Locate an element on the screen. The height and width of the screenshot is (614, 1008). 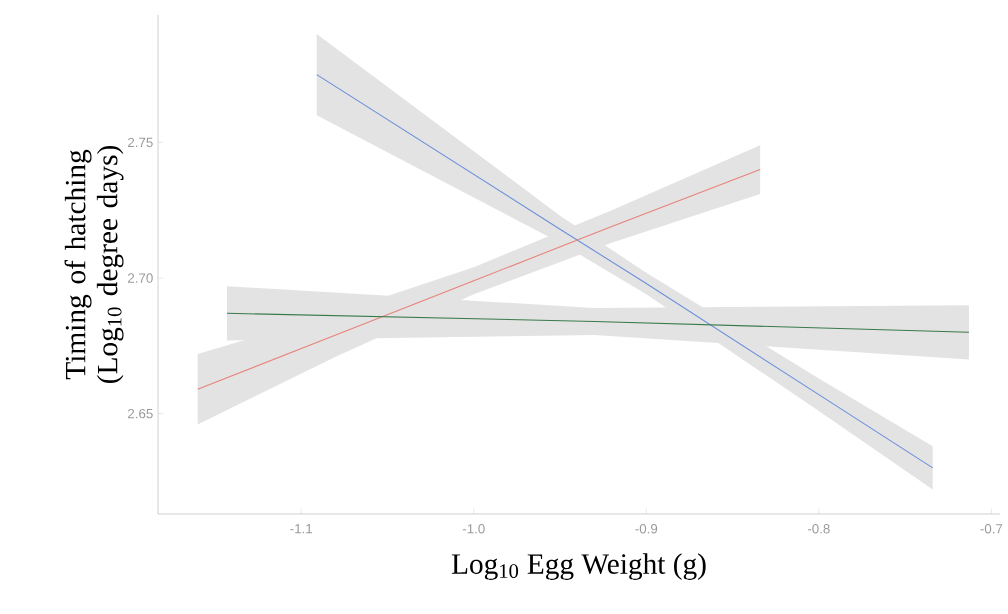
y-tick-label: 2.75 is located at coordinates (140, 142).